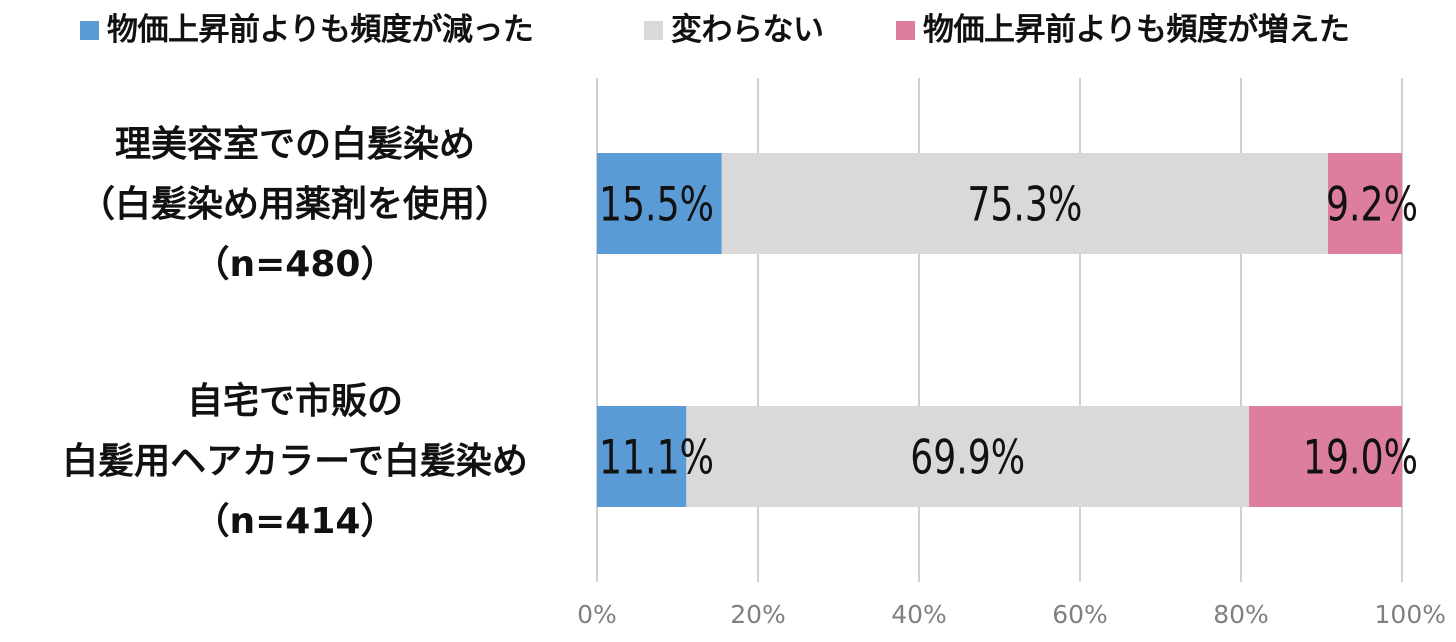  I want to click on legend-item-increased: 物価上昇前よりも頻度が増えた, so click(1123, 30).